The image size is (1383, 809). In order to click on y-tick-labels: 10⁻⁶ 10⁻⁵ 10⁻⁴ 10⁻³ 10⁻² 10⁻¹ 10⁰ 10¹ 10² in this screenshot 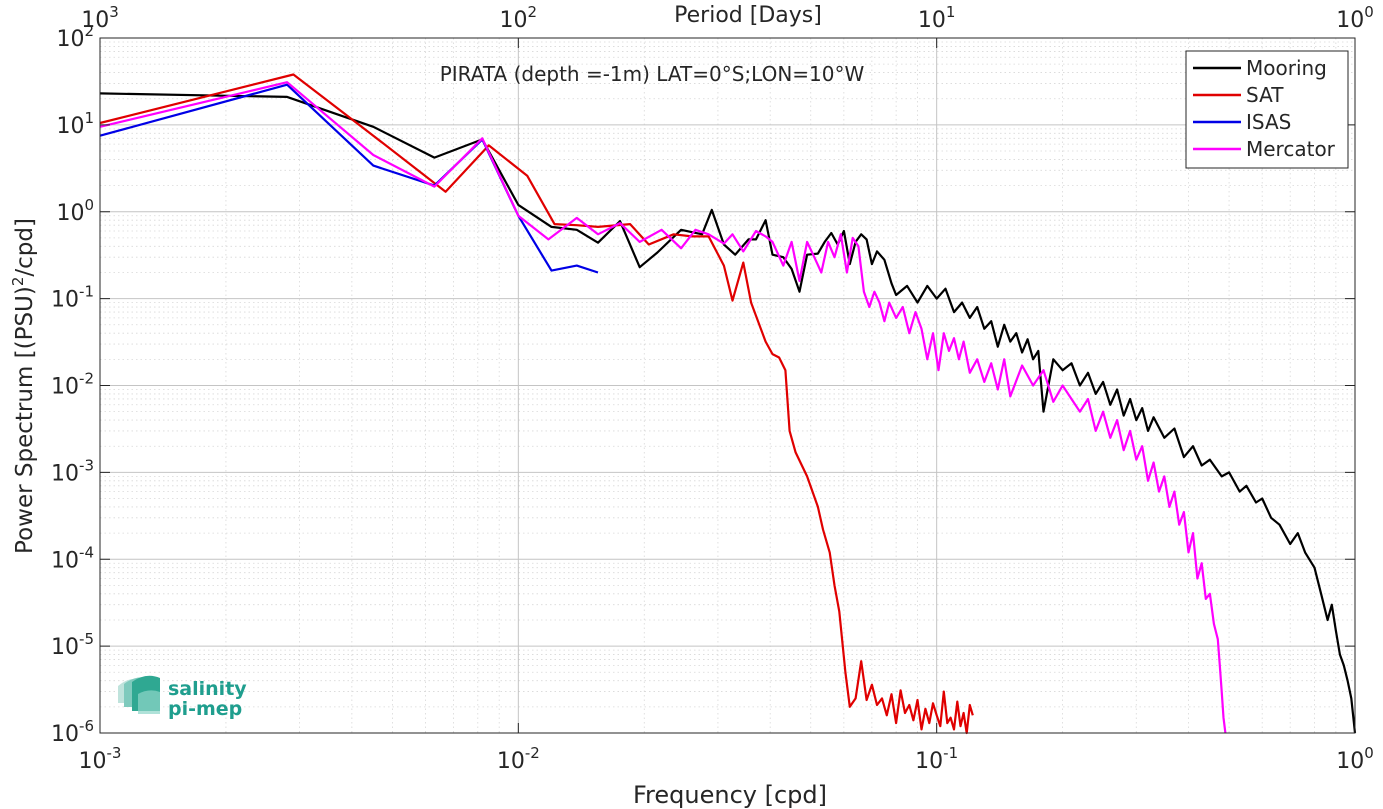, I will do `click(72, 384)`.